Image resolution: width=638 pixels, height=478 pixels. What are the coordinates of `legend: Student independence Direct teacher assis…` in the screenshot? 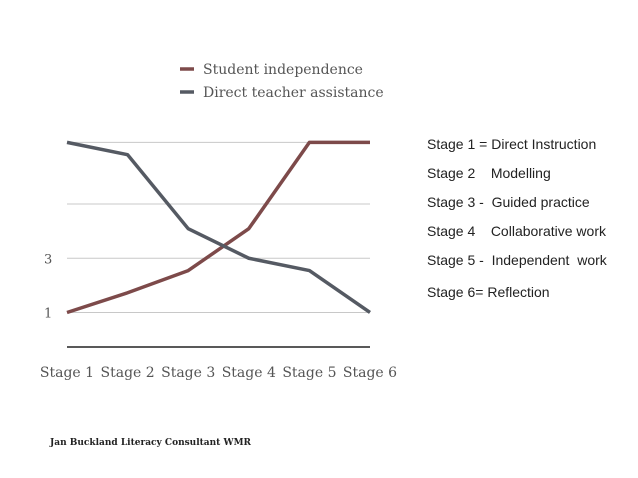 It's located at (282, 81).